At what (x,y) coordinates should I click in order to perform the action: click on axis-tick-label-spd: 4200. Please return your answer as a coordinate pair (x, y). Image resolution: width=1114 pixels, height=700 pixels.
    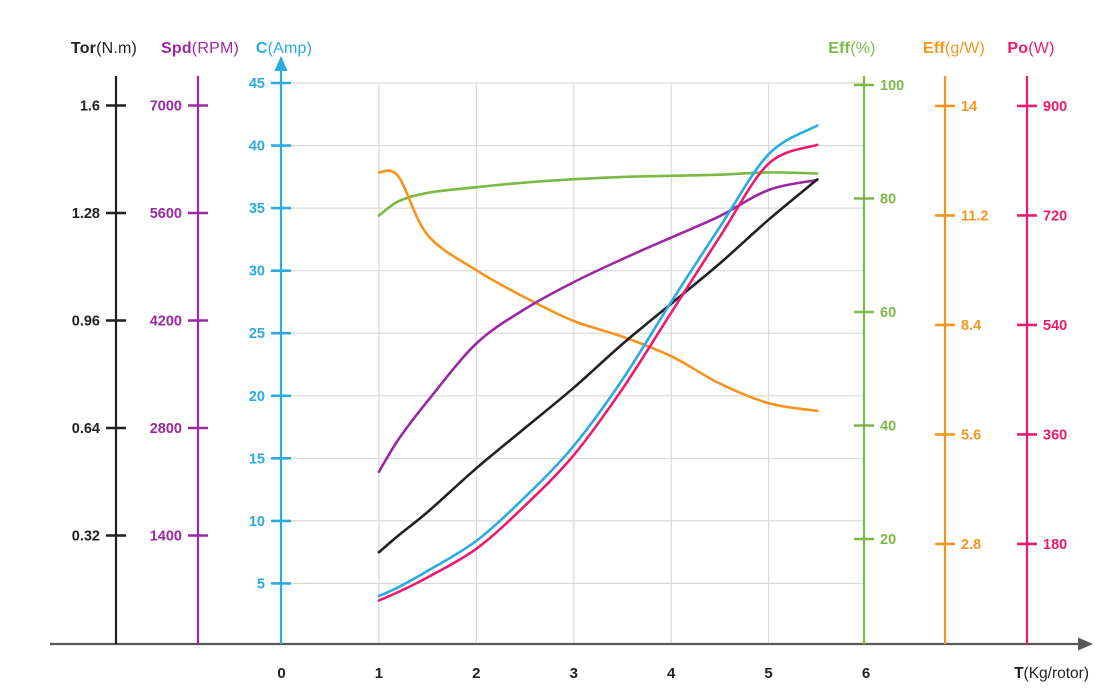
    Looking at the image, I should click on (166, 322).